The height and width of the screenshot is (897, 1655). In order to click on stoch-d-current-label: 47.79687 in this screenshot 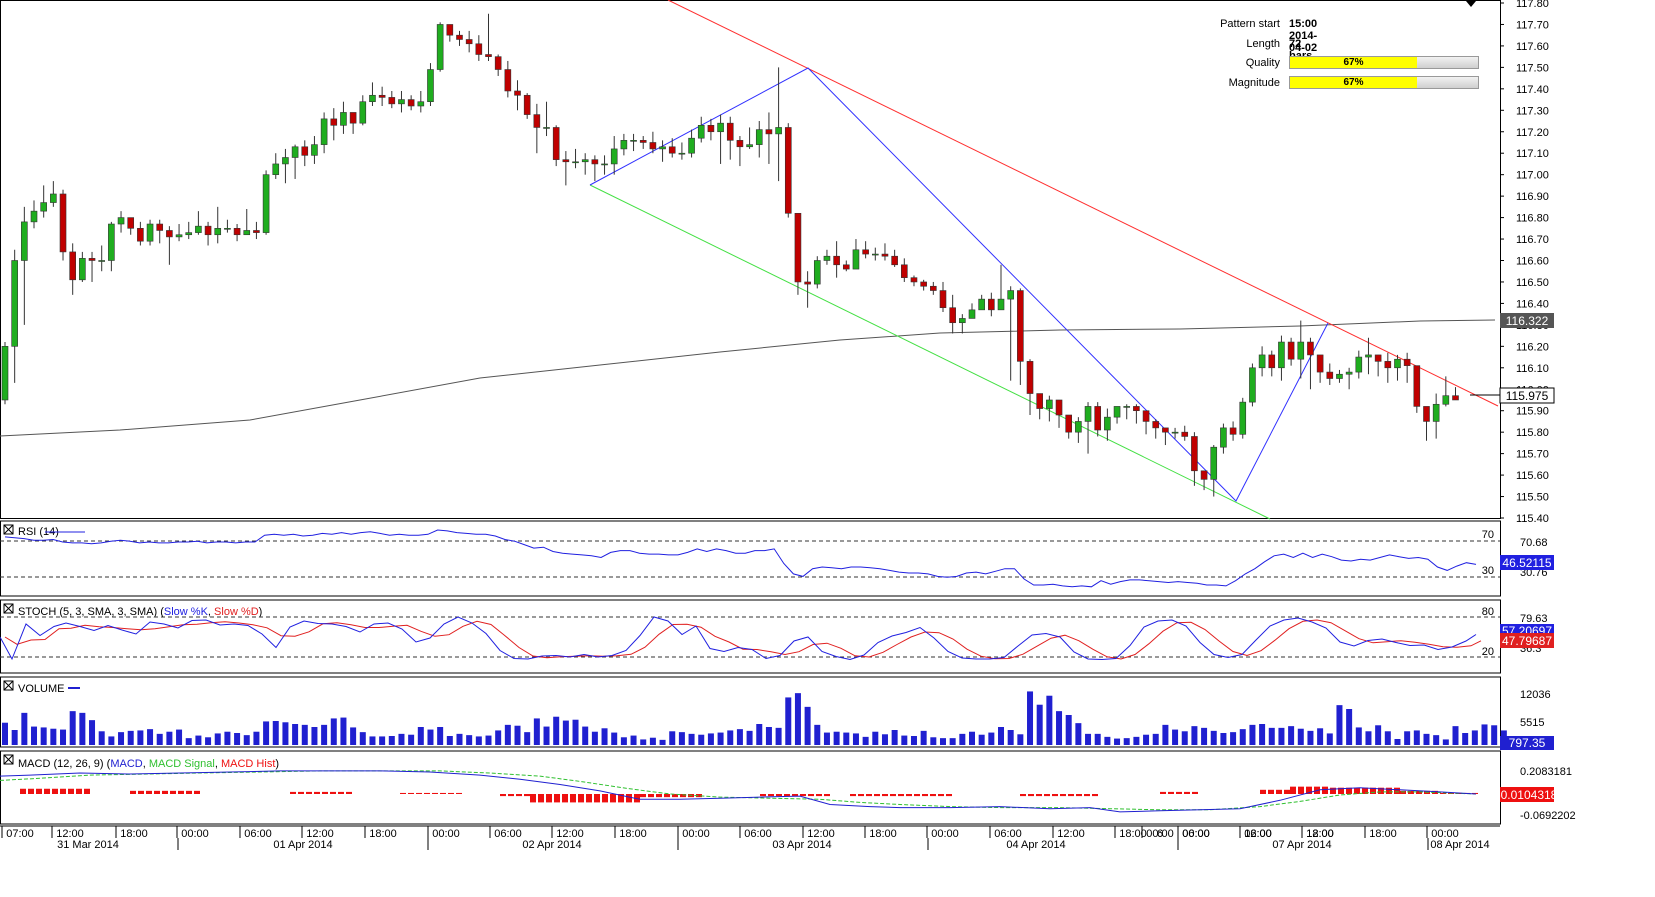, I will do `click(1527, 641)`.